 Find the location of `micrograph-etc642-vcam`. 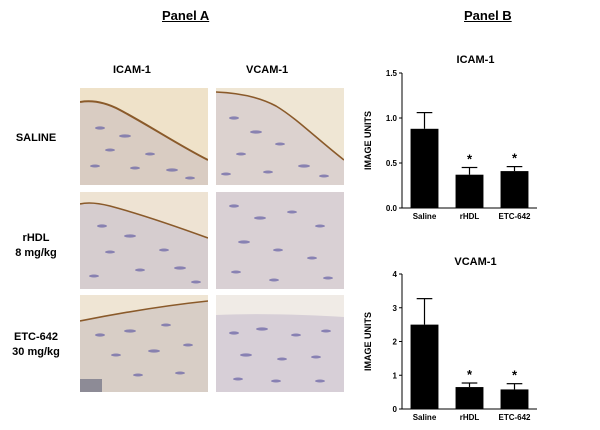

micrograph-etc642-vcam is located at coordinates (280, 343).